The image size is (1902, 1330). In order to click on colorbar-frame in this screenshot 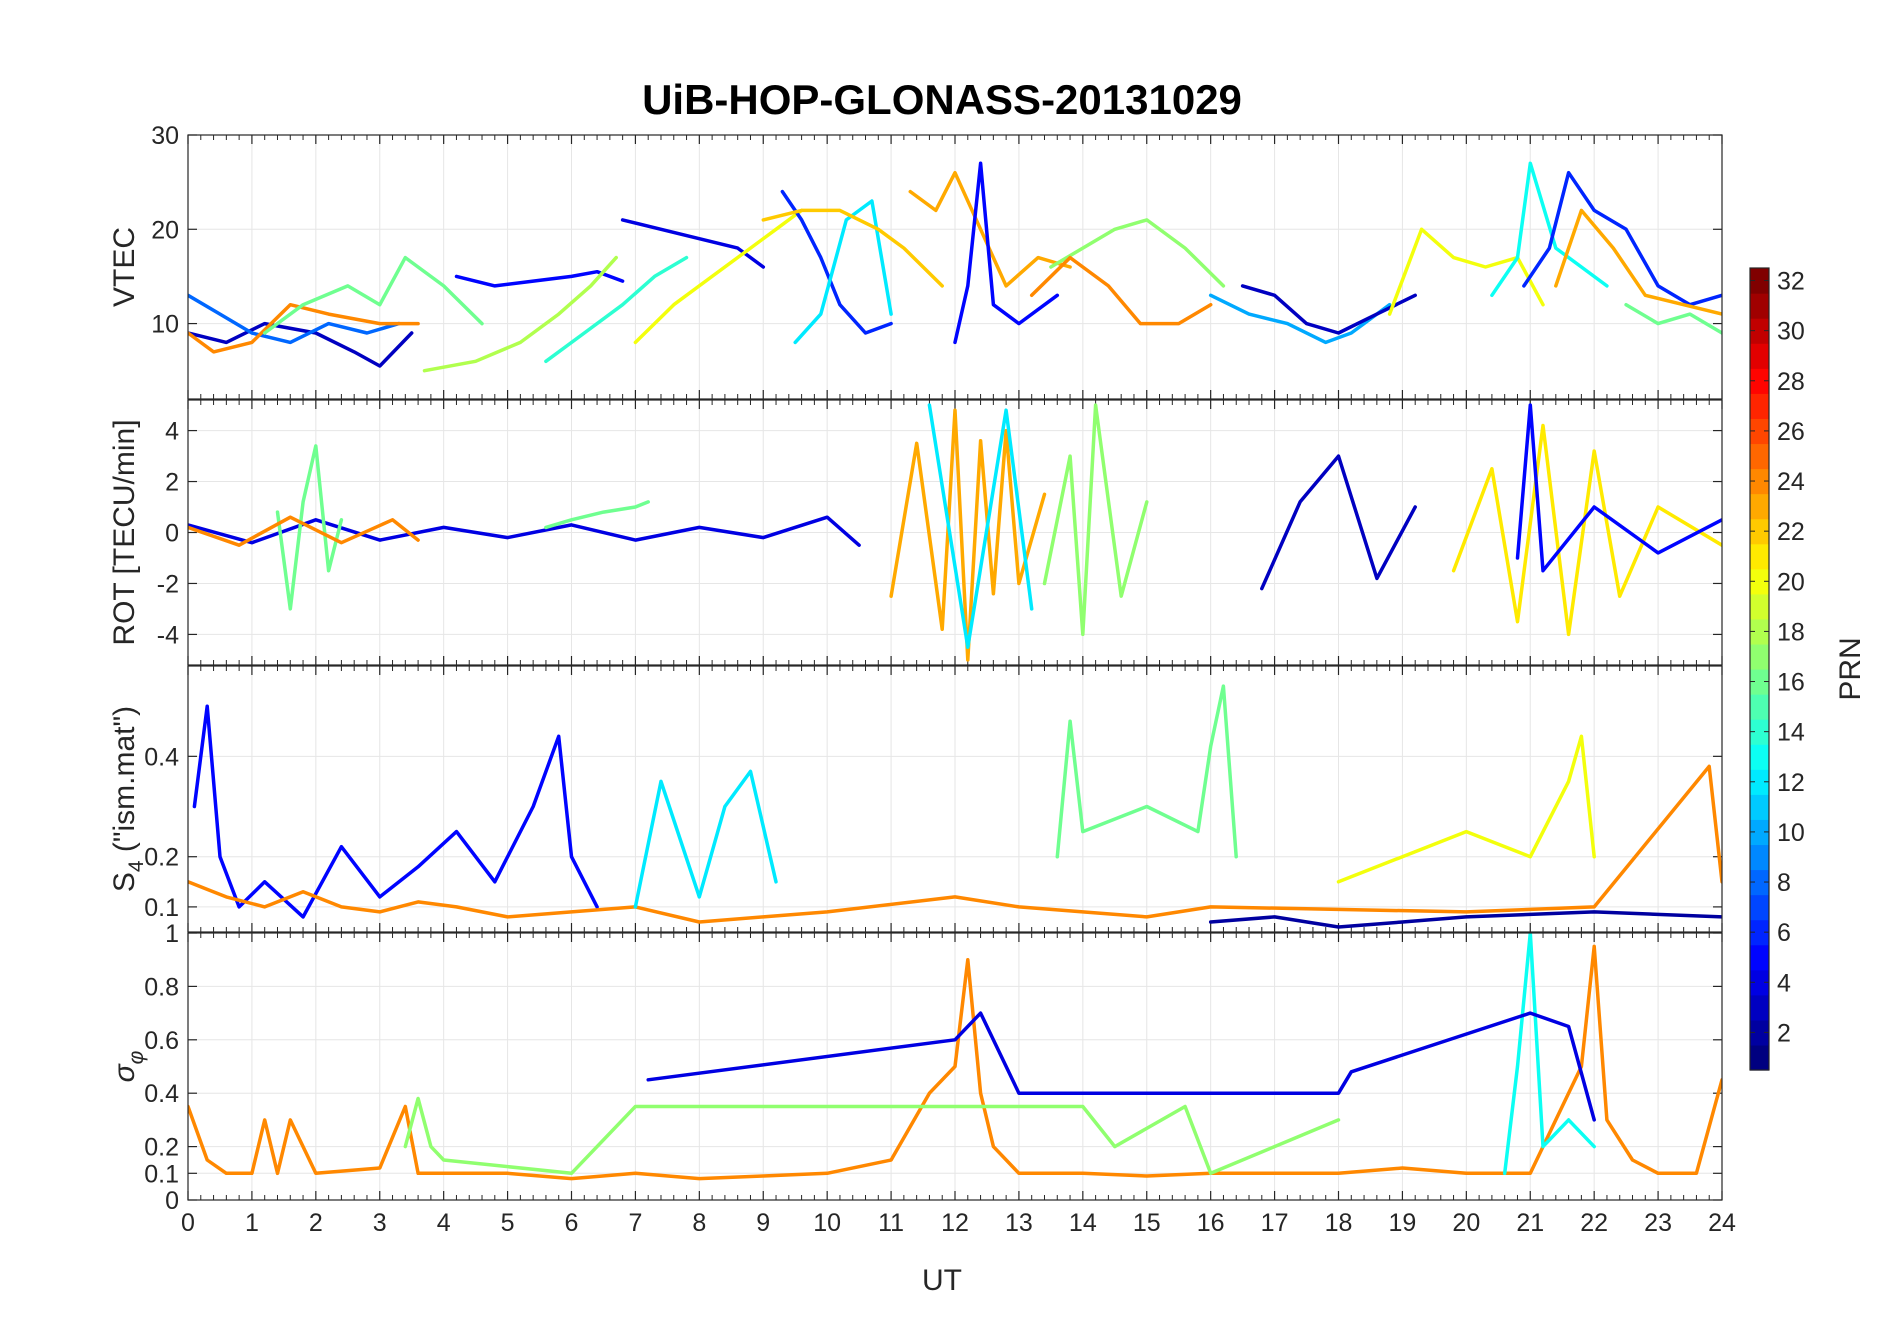, I will do `click(1759, 669)`.